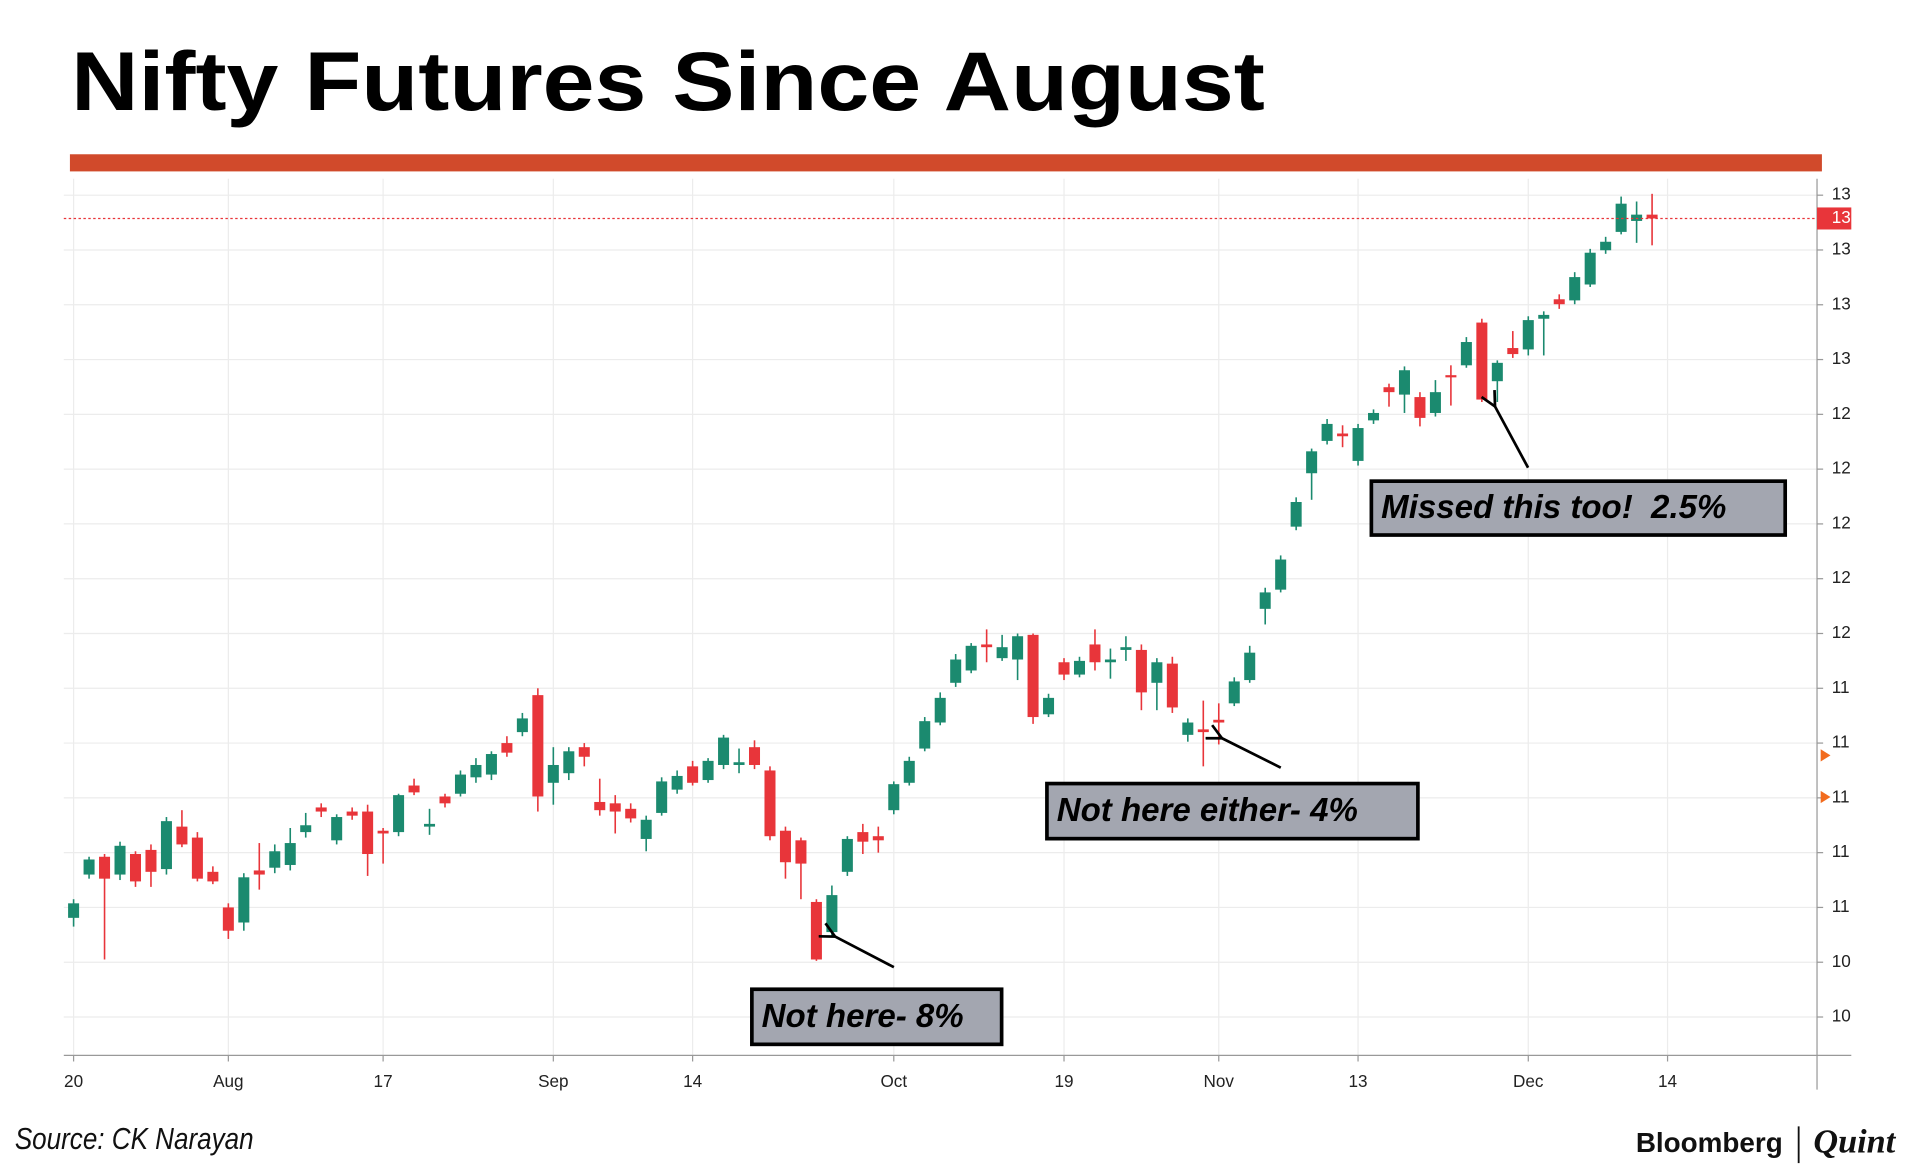 The height and width of the screenshot is (1168, 1920). Describe the element at coordinates (1841, 1016) in the screenshot. I see `y-tick-label: 10` at that location.